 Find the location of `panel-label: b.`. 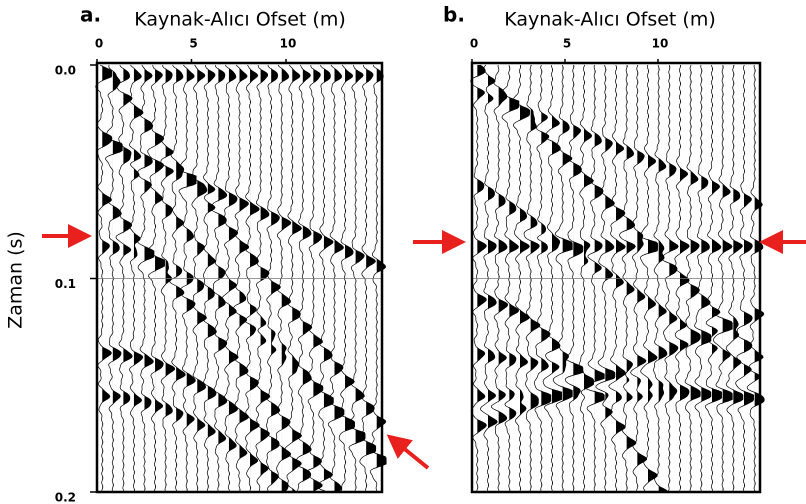

panel-label: b. is located at coordinates (454, 15).